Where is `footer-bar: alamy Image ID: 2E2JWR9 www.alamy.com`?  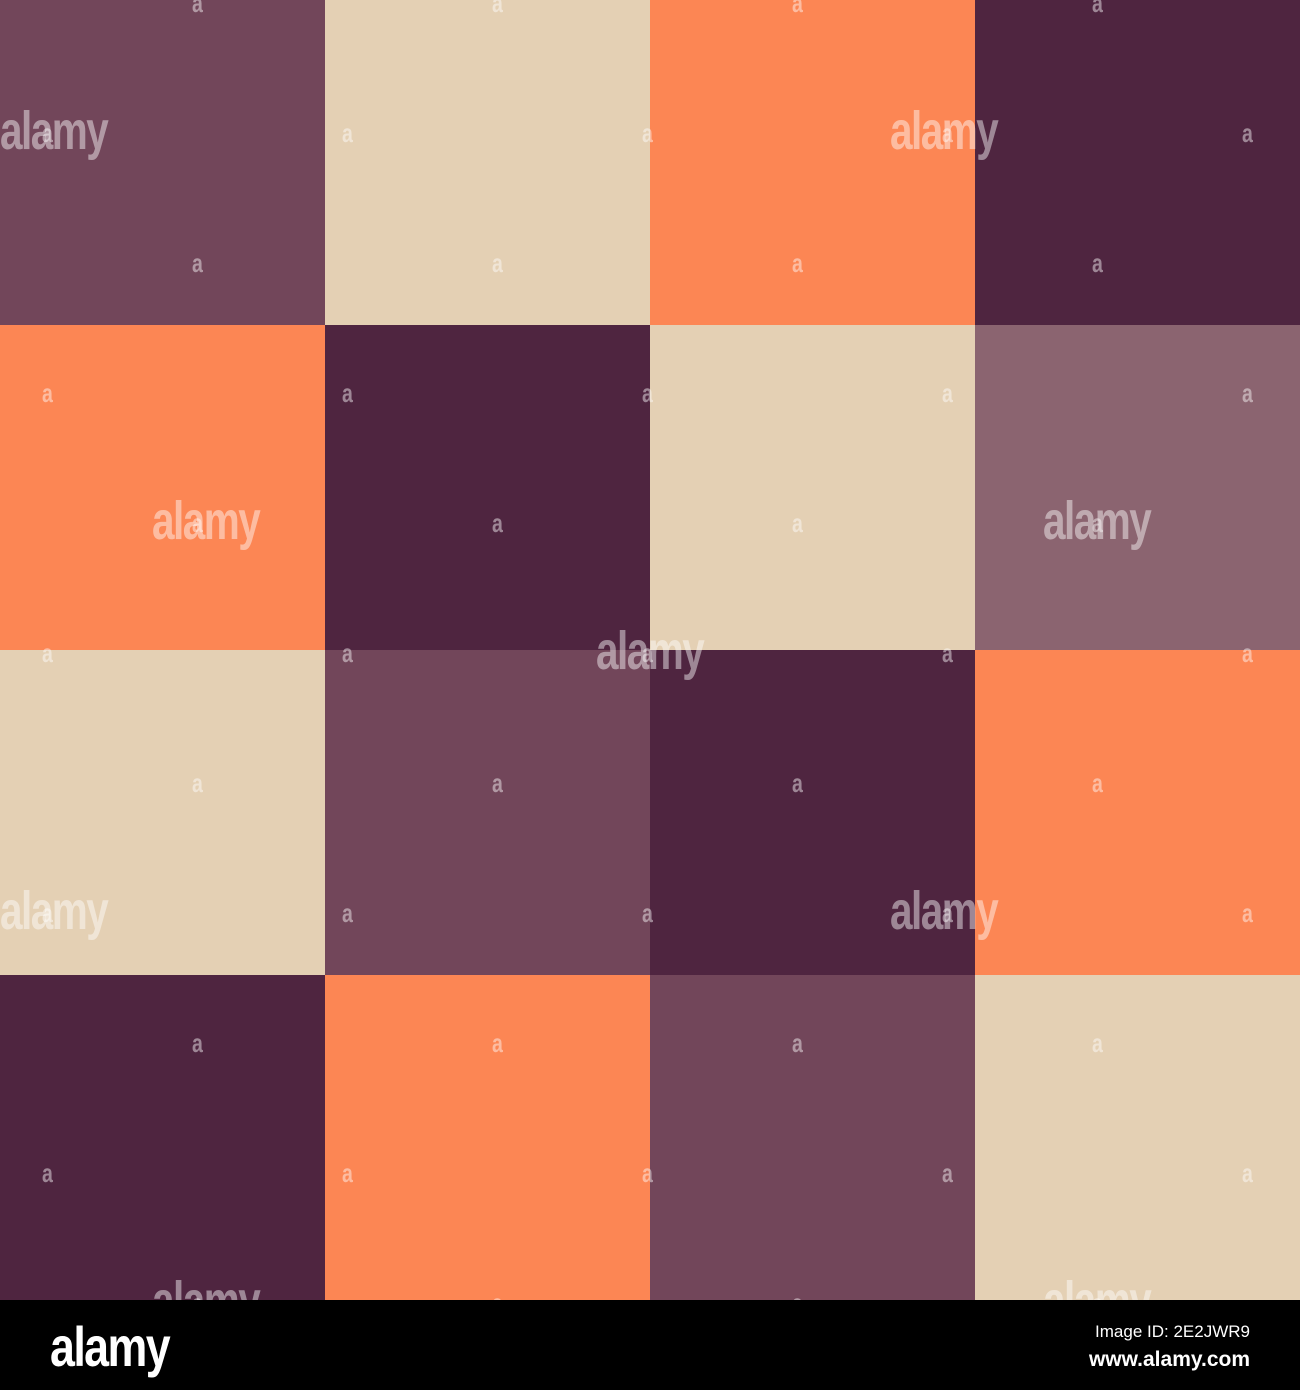
footer-bar: alamy Image ID: 2E2JWR9 www.alamy.com is located at coordinates (650, 1345).